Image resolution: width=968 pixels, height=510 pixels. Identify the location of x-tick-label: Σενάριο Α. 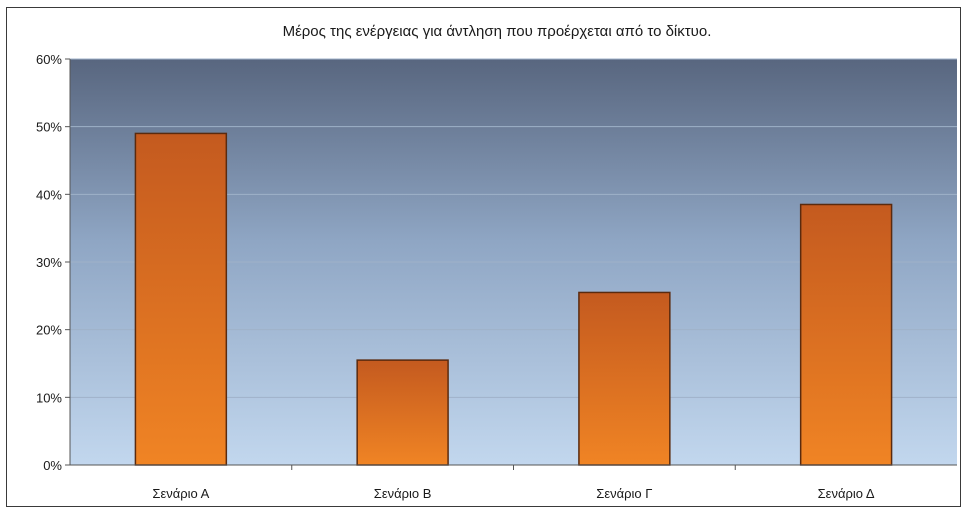
(180, 493).